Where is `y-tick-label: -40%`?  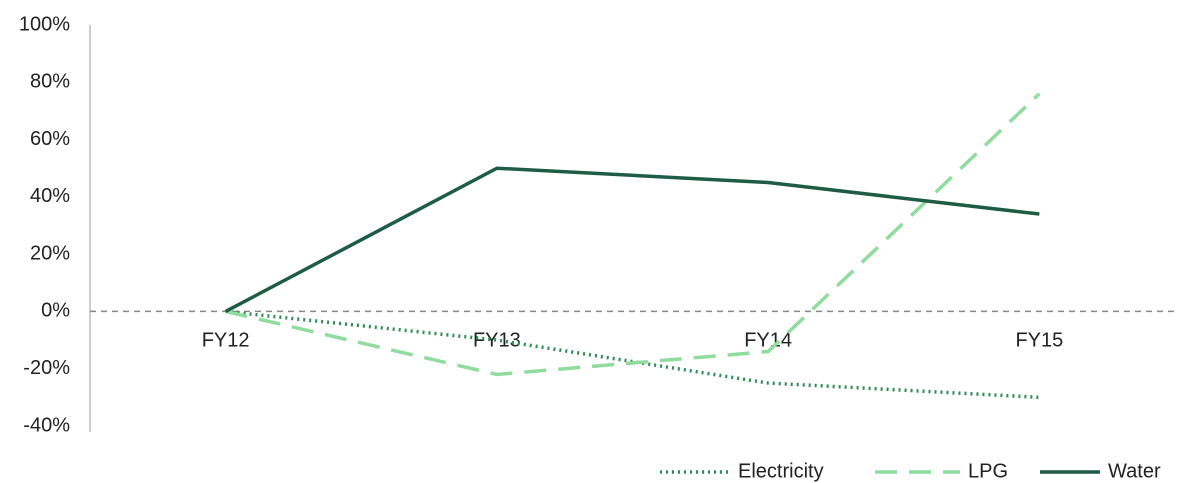
y-tick-label: -40% is located at coordinates (46, 425).